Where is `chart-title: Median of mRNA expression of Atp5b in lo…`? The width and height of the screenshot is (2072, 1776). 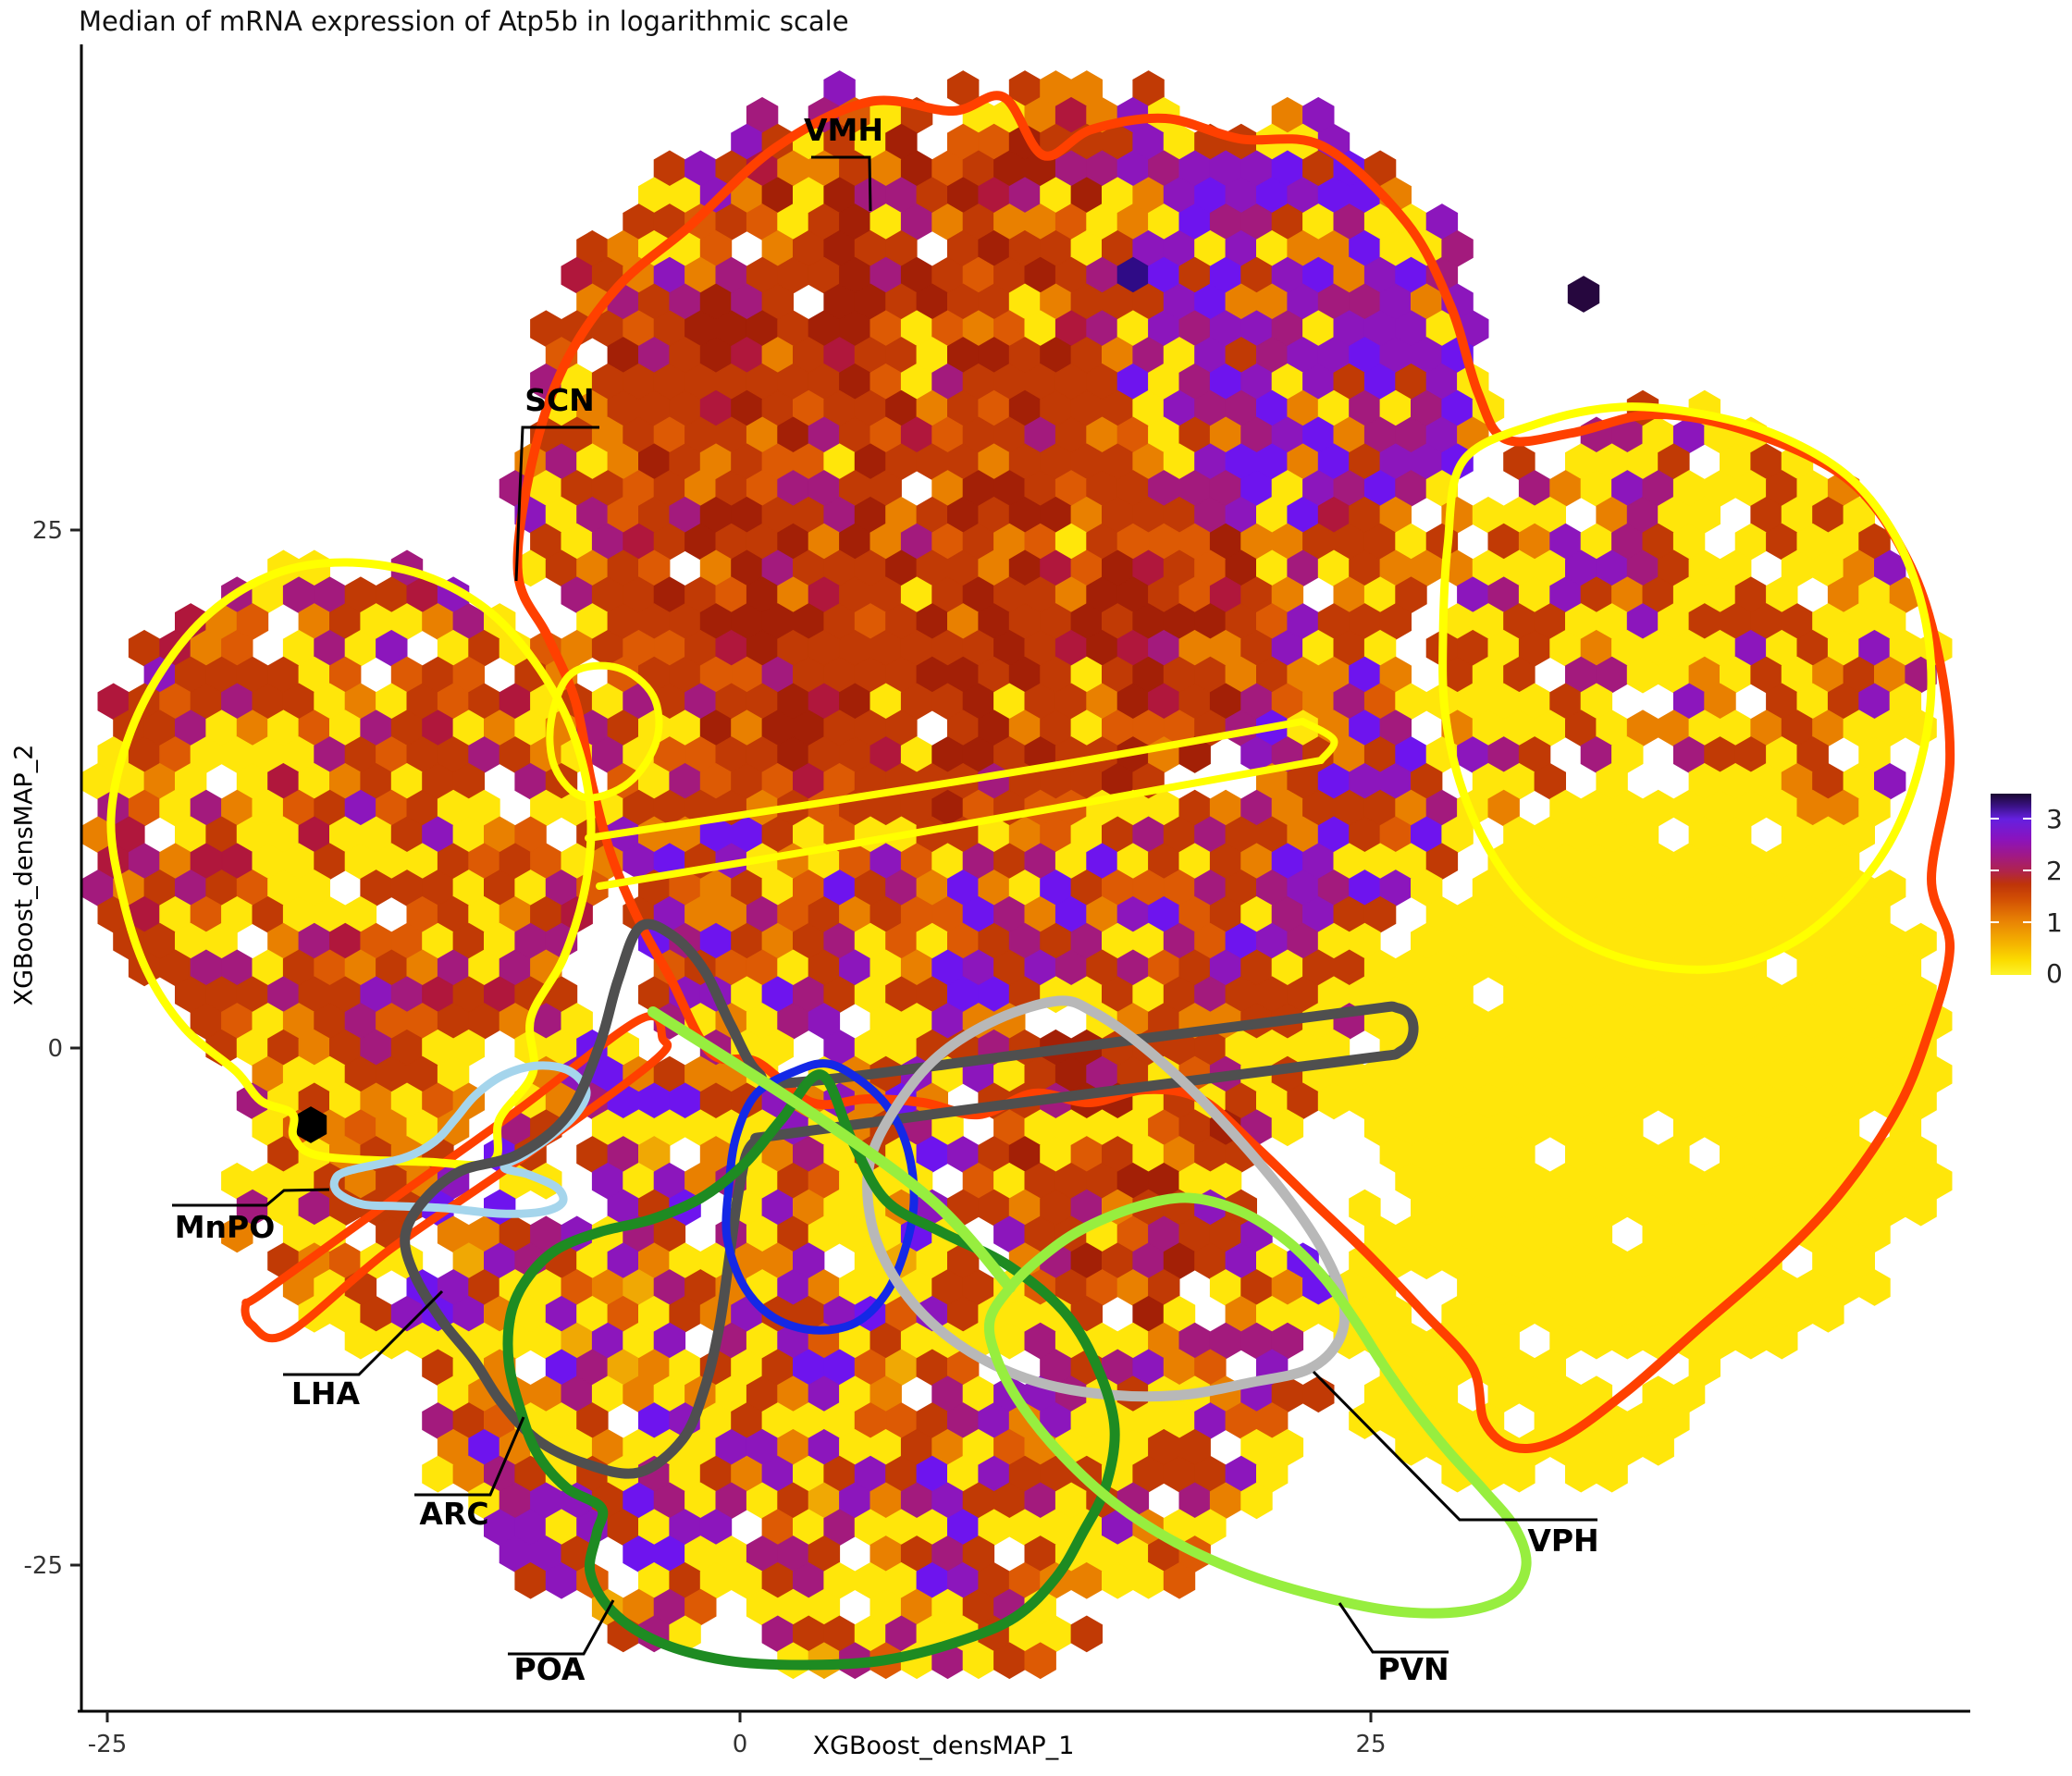 chart-title: Median of mRNA expression of Atp5b in lo… is located at coordinates (464, 22).